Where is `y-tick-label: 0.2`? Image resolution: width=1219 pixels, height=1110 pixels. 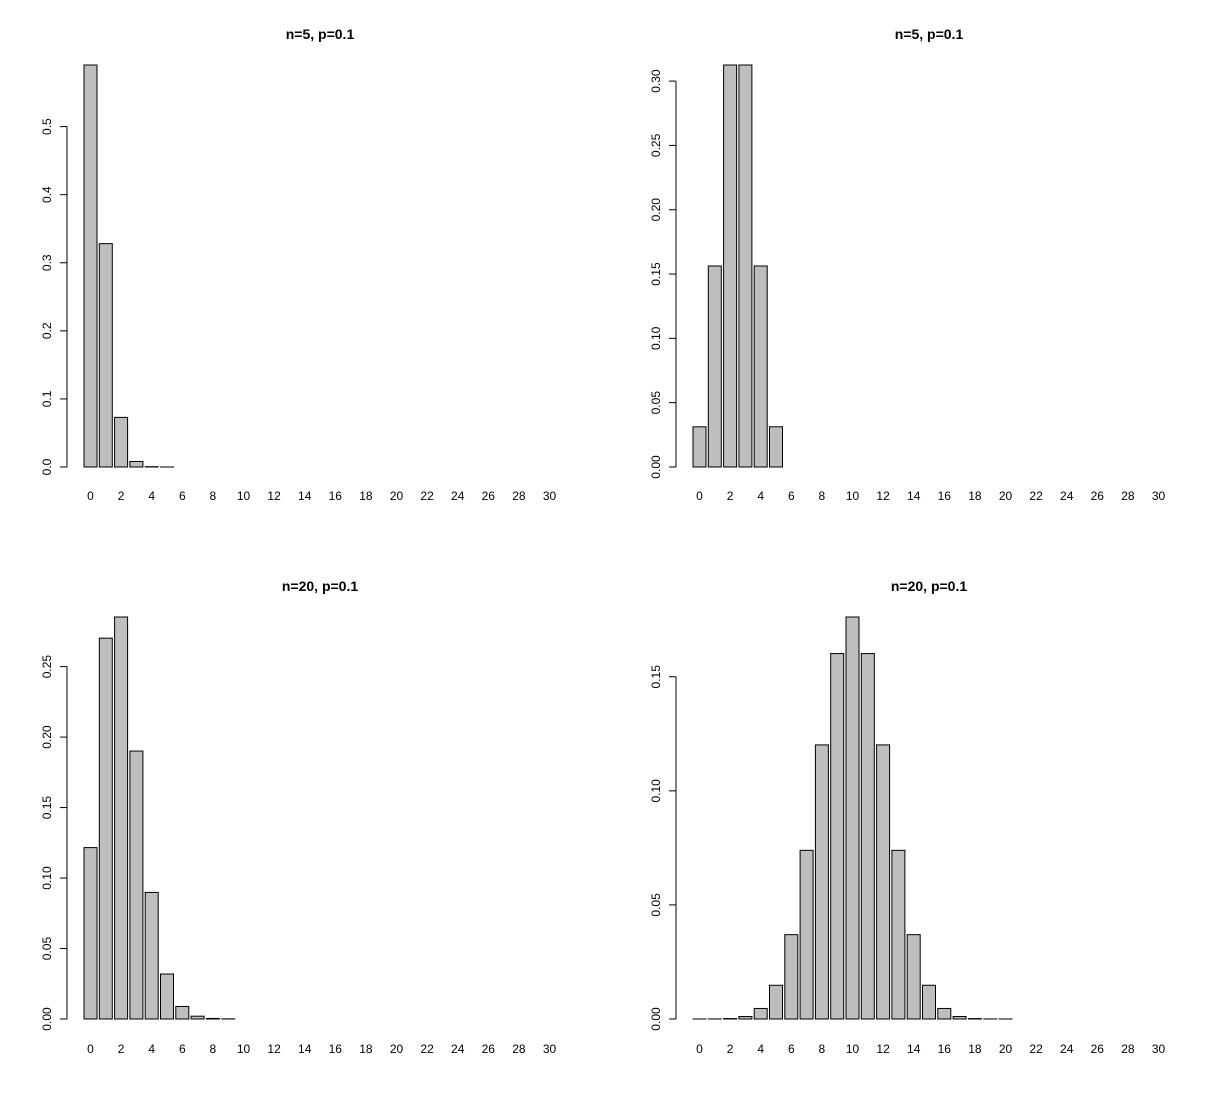
y-tick-label: 0.2 is located at coordinates (47, 330).